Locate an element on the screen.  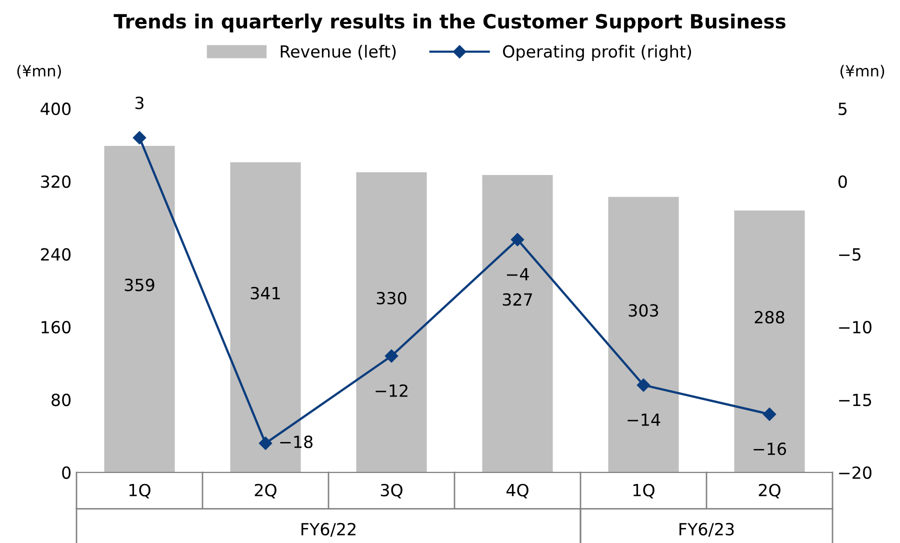
data-label: 288 is located at coordinates (769, 317).